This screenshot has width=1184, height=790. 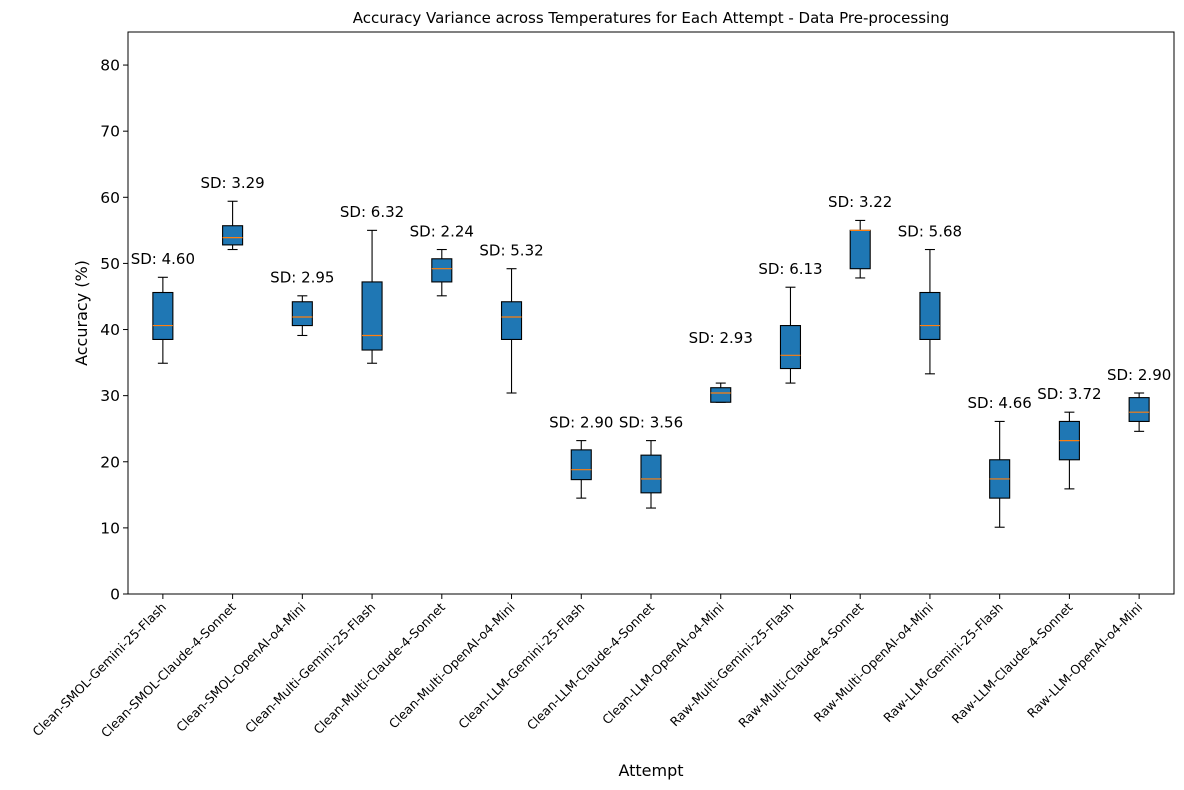 What do you see at coordinates (372, 212) in the screenshot?
I see `sd-annotation: SD: 6.32` at bounding box center [372, 212].